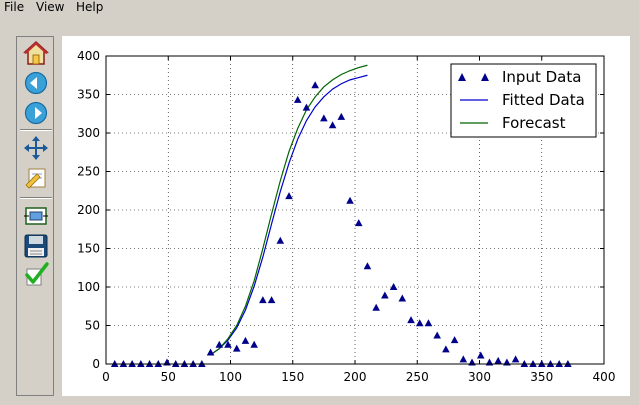  I want to click on legend: Input Data Fitted Data Forecast, so click(523, 100).